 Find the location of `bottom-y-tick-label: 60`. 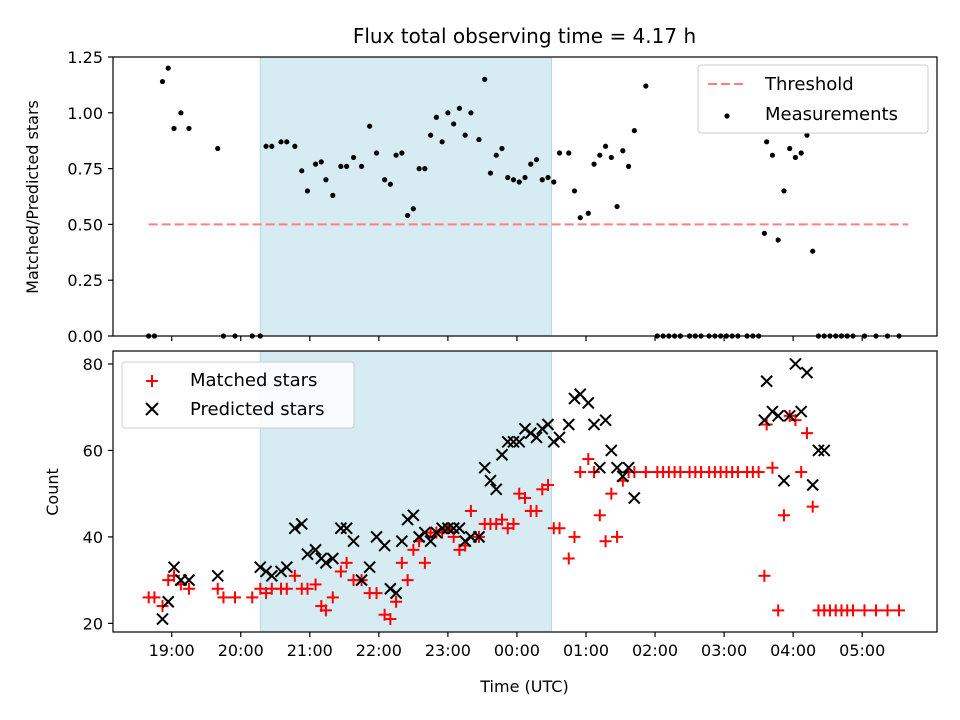

bottom-y-tick-label: 60 is located at coordinates (93, 450).